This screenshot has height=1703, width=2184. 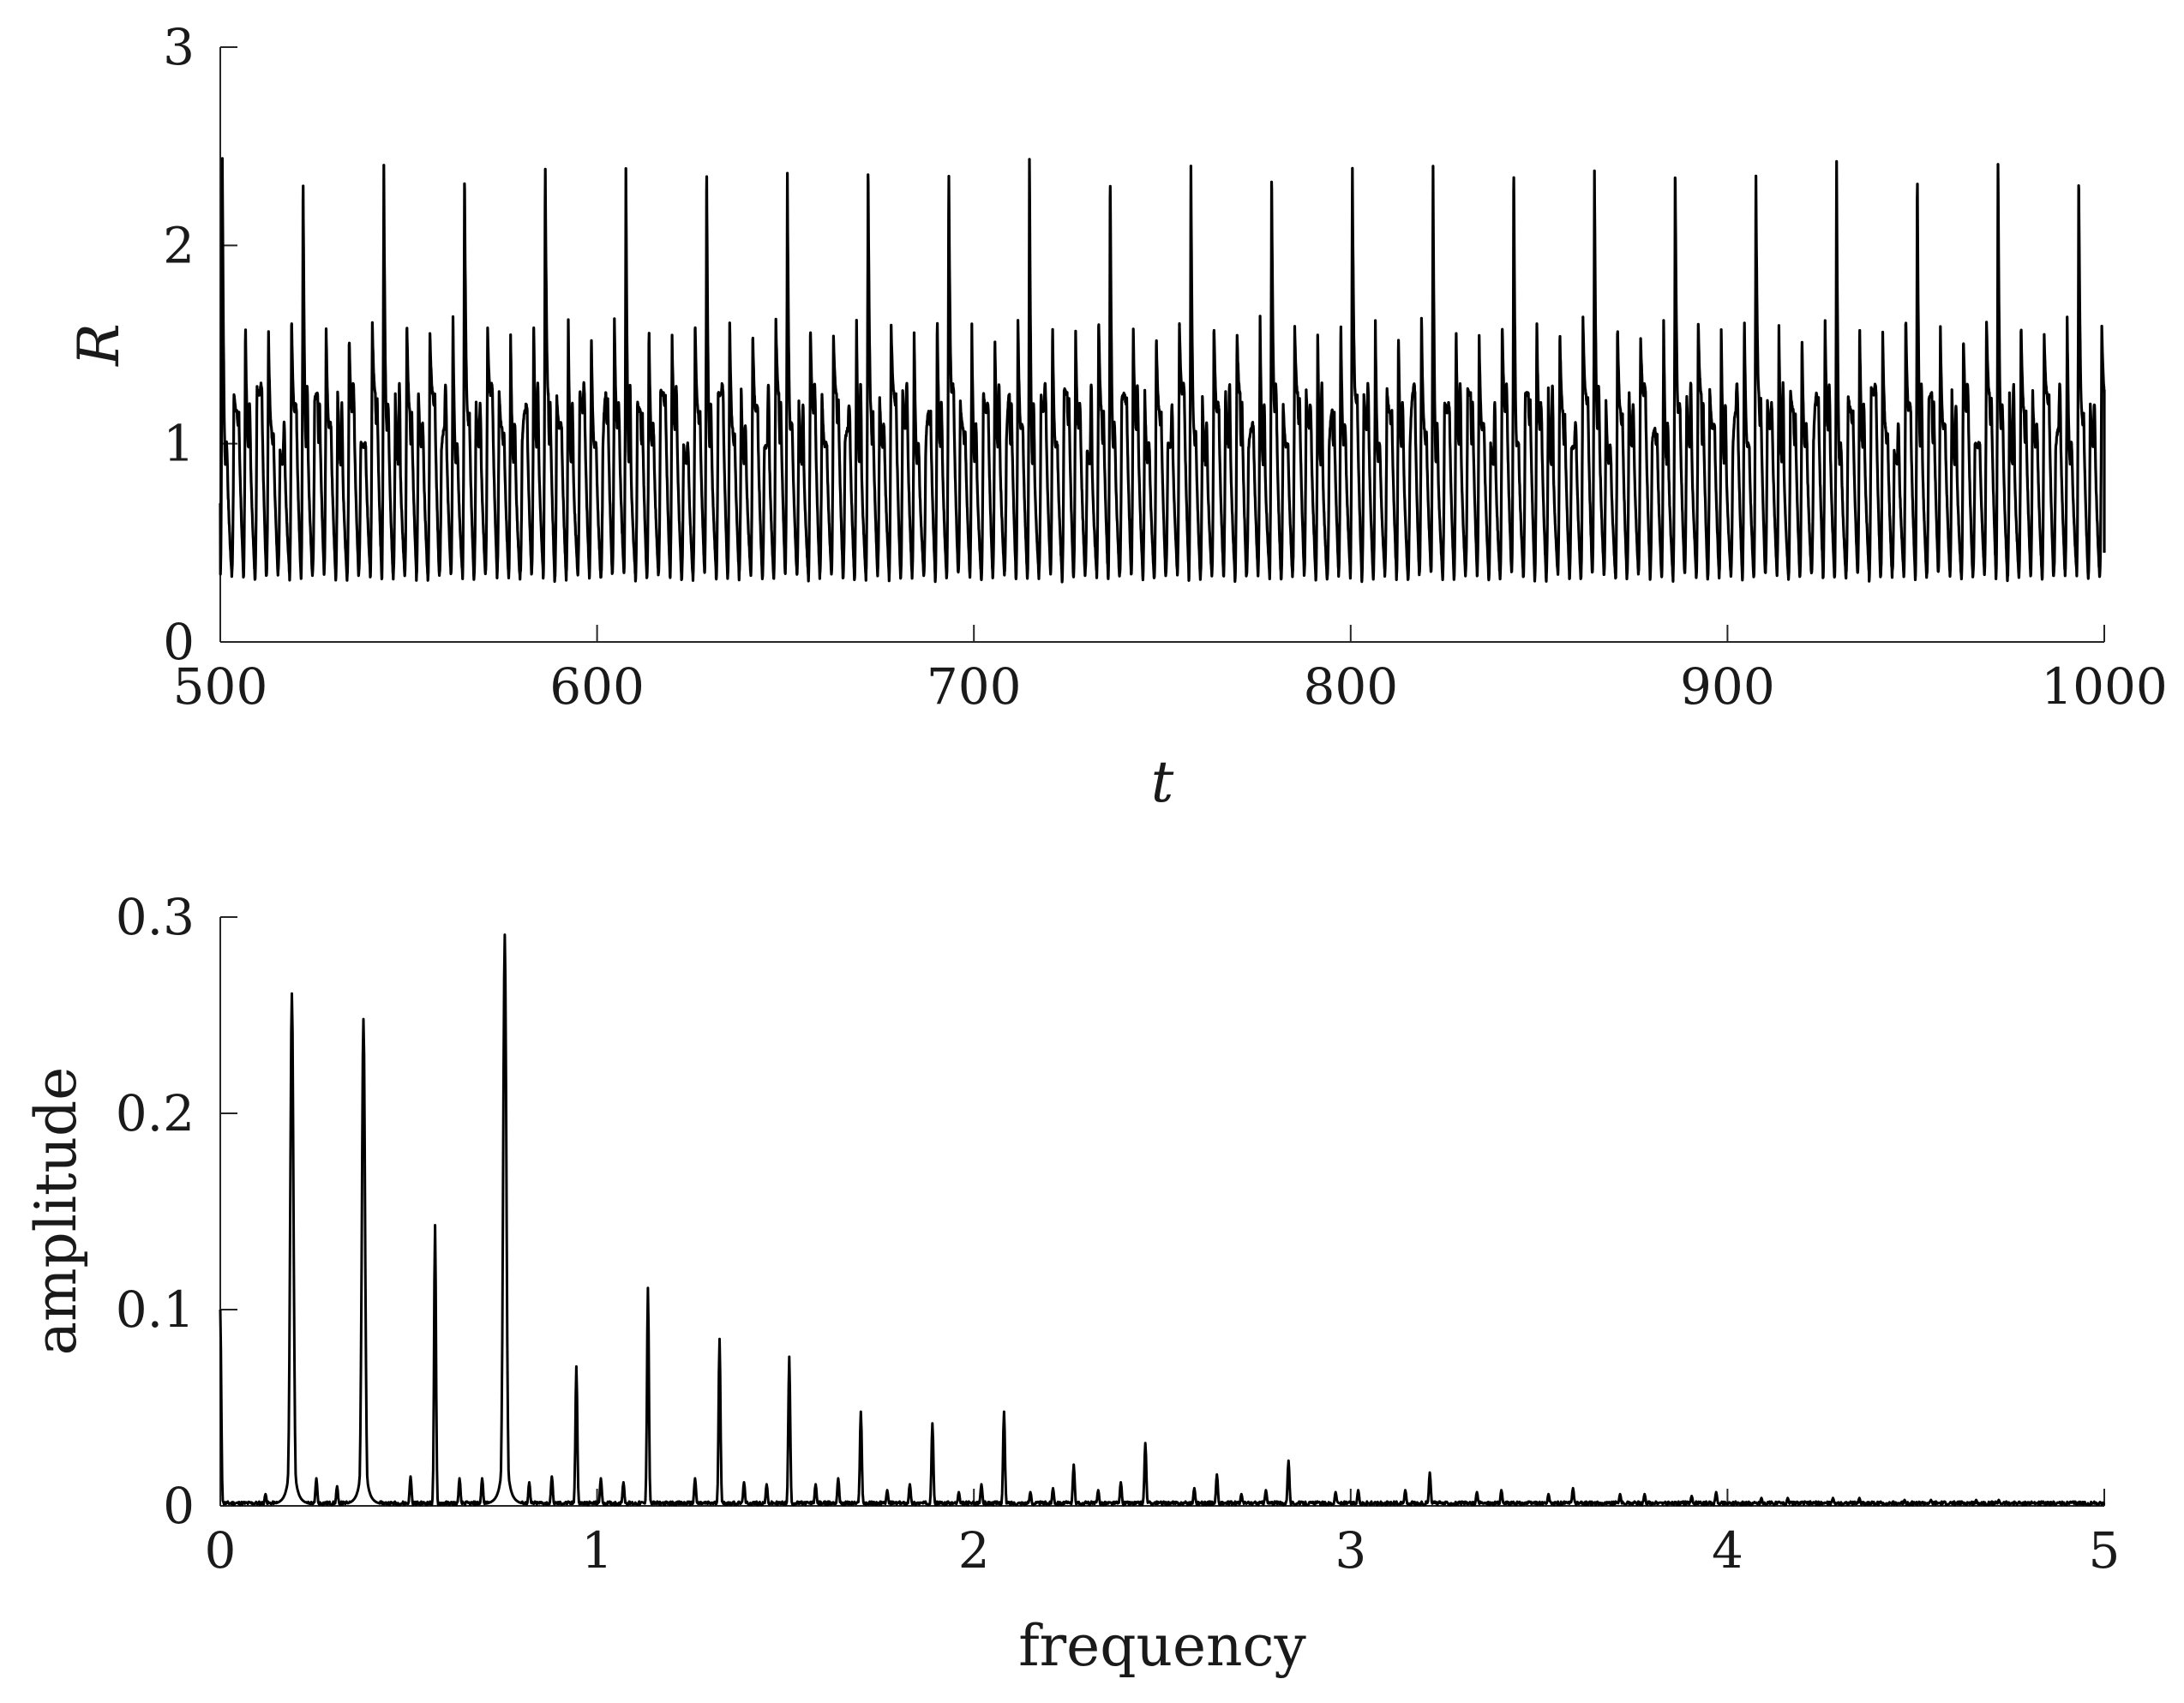 I want to click on x-tick-label: 600, so click(x=597, y=686).